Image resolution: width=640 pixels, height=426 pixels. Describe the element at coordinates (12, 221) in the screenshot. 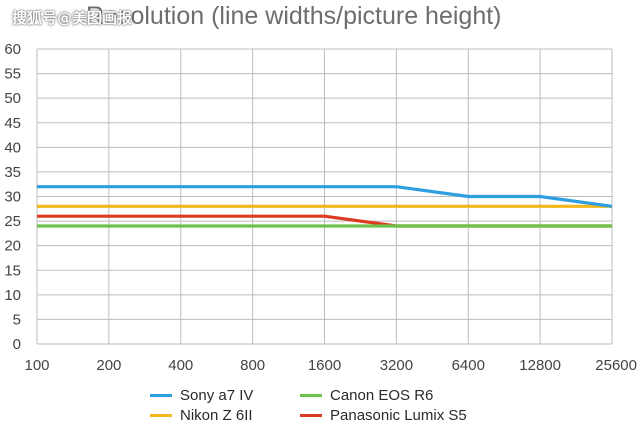

I see `y-tick-label: 25` at that location.